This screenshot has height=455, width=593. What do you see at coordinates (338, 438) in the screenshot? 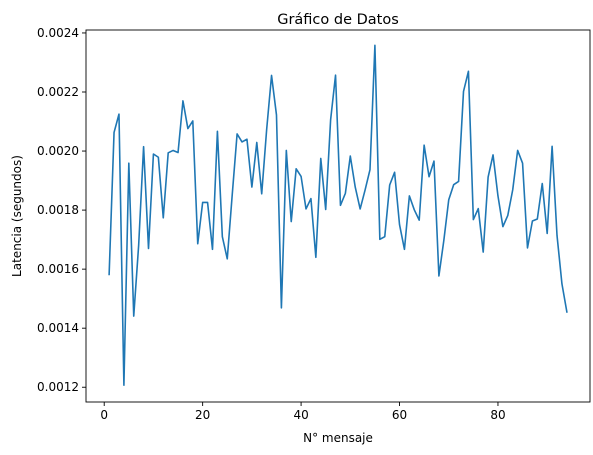
I see `x-axis-label: N° mensaje` at bounding box center [338, 438].